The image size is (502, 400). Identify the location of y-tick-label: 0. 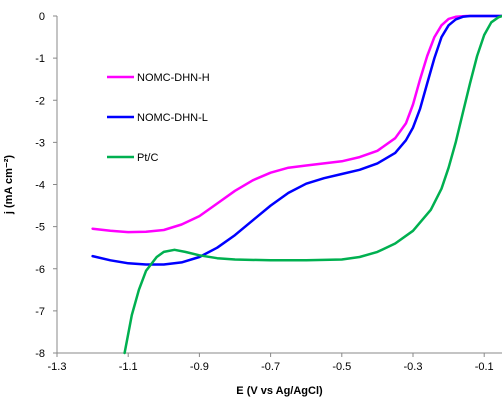
(42, 17).